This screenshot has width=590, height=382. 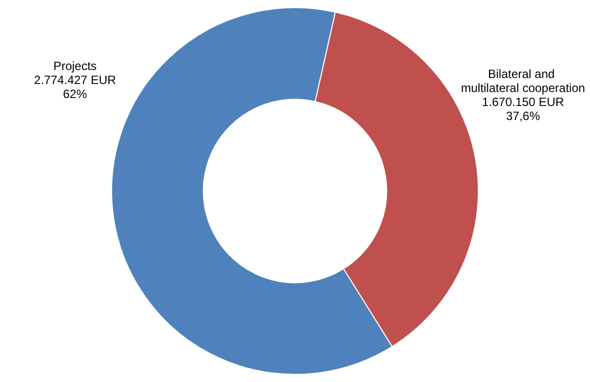 I want to click on data-label: 2.774.427 EUR 62%, so click(x=75, y=87).